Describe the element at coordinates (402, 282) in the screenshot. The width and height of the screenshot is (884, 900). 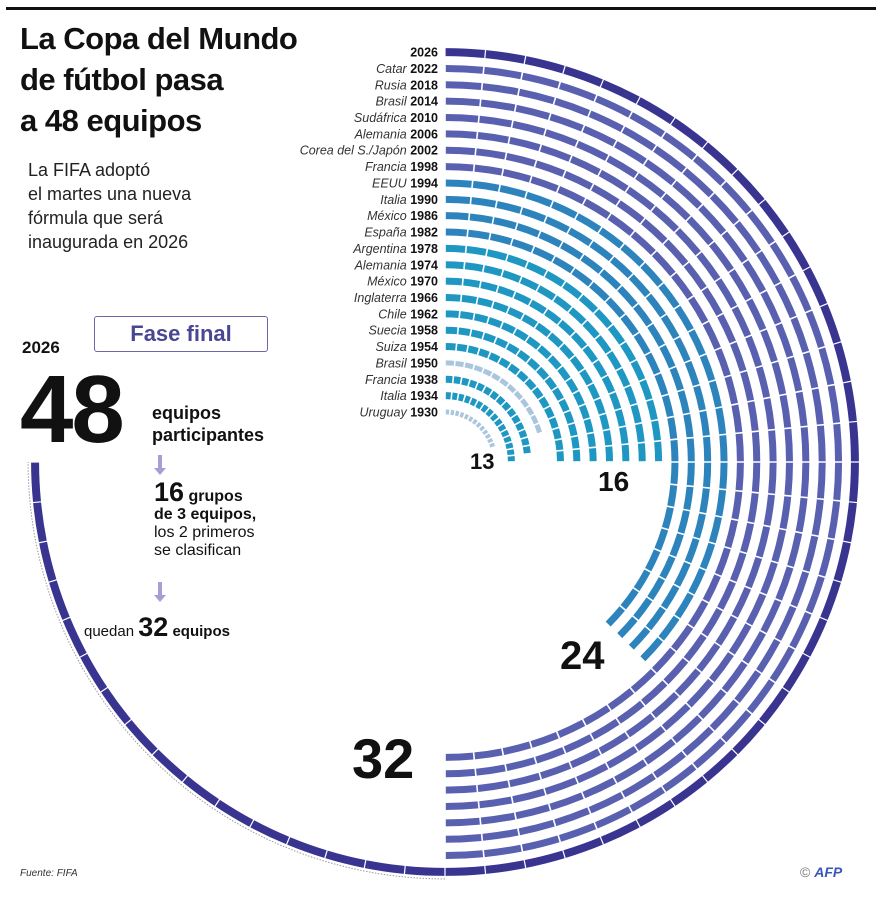
I see `edition-label: México 1970` at that location.